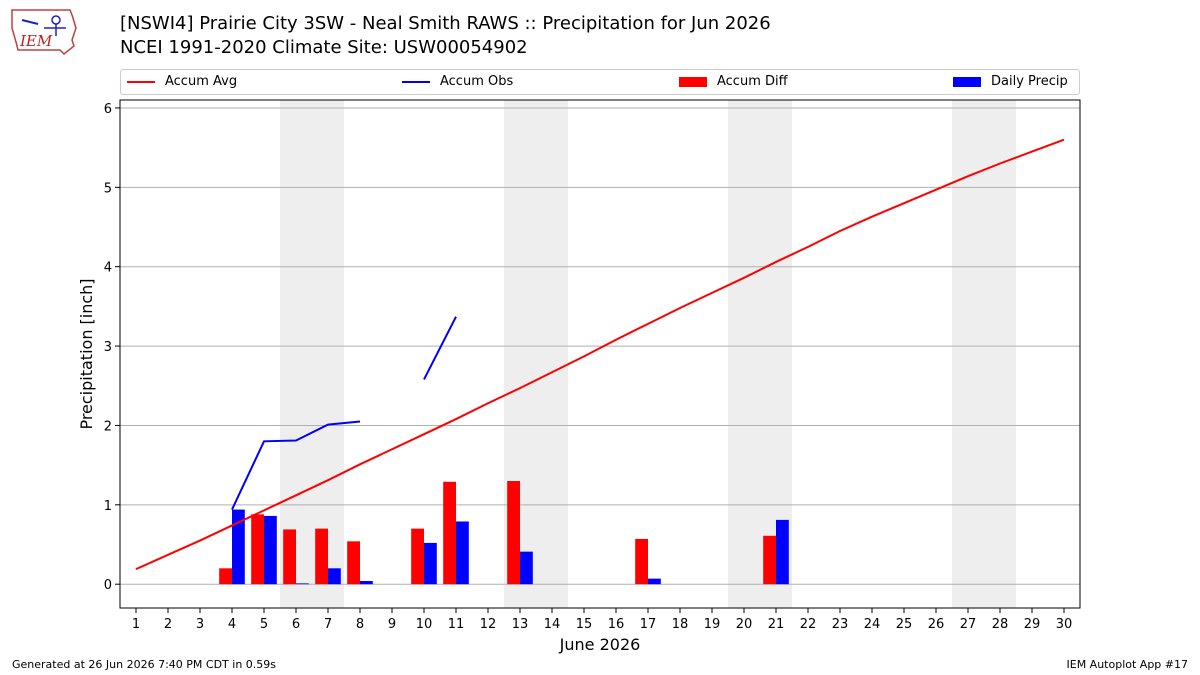 Image resolution: width=1200 pixels, height=675 pixels. What do you see at coordinates (904, 624) in the screenshot?
I see `x-tick-label: 25` at bounding box center [904, 624].